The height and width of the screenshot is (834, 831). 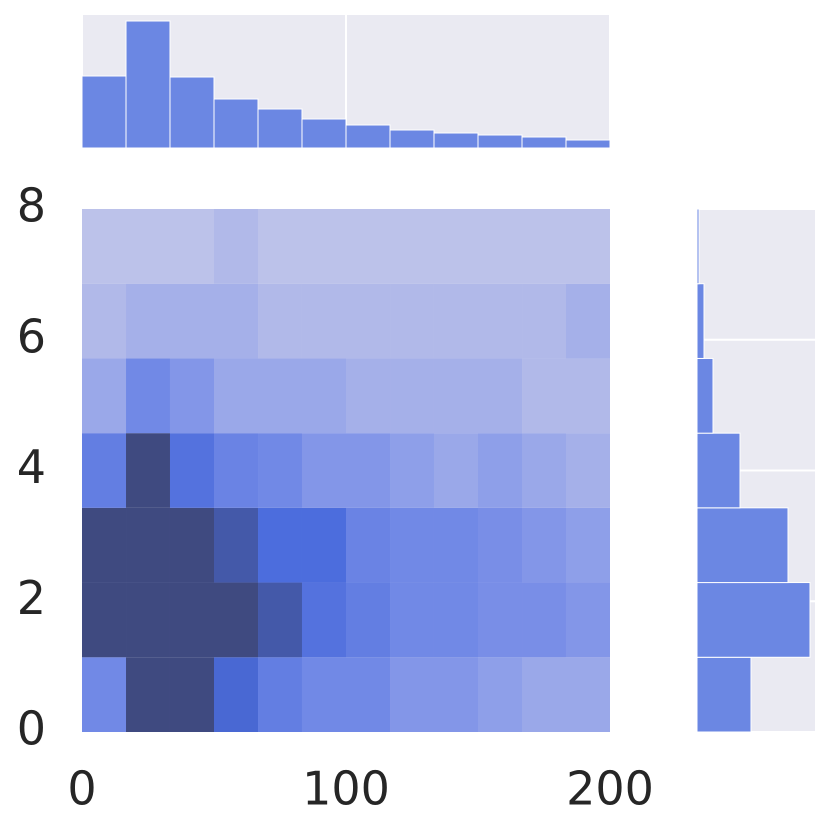 What do you see at coordinates (31, 729) in the screenshot?
I see `y-tick-label: 0` at bounding box center [31, 729].